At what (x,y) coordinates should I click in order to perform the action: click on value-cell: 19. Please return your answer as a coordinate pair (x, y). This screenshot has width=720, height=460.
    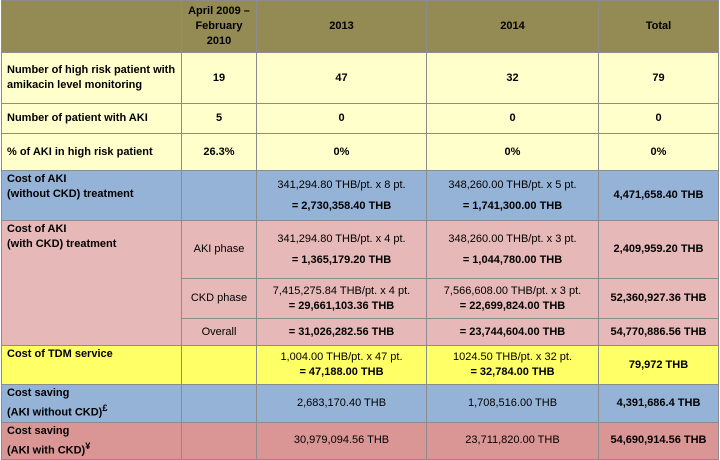
    Looking at the image, I should click on (219, 78).